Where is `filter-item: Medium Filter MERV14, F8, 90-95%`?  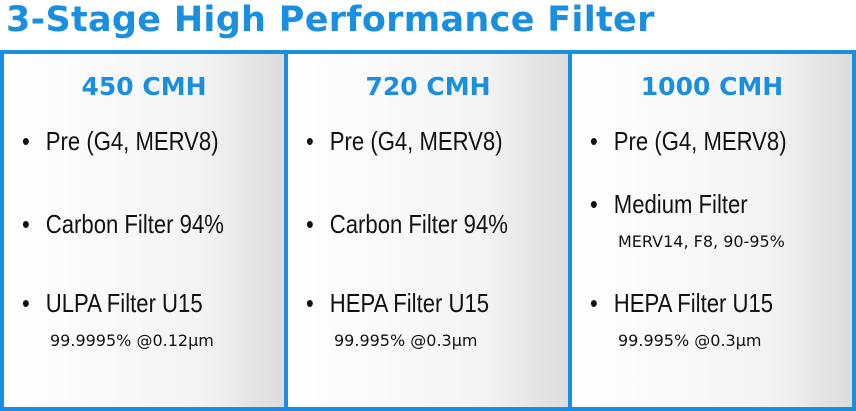 filter-item: Medium Filter MERV14, F8, 90-95% is located at coordinates (719, 220).